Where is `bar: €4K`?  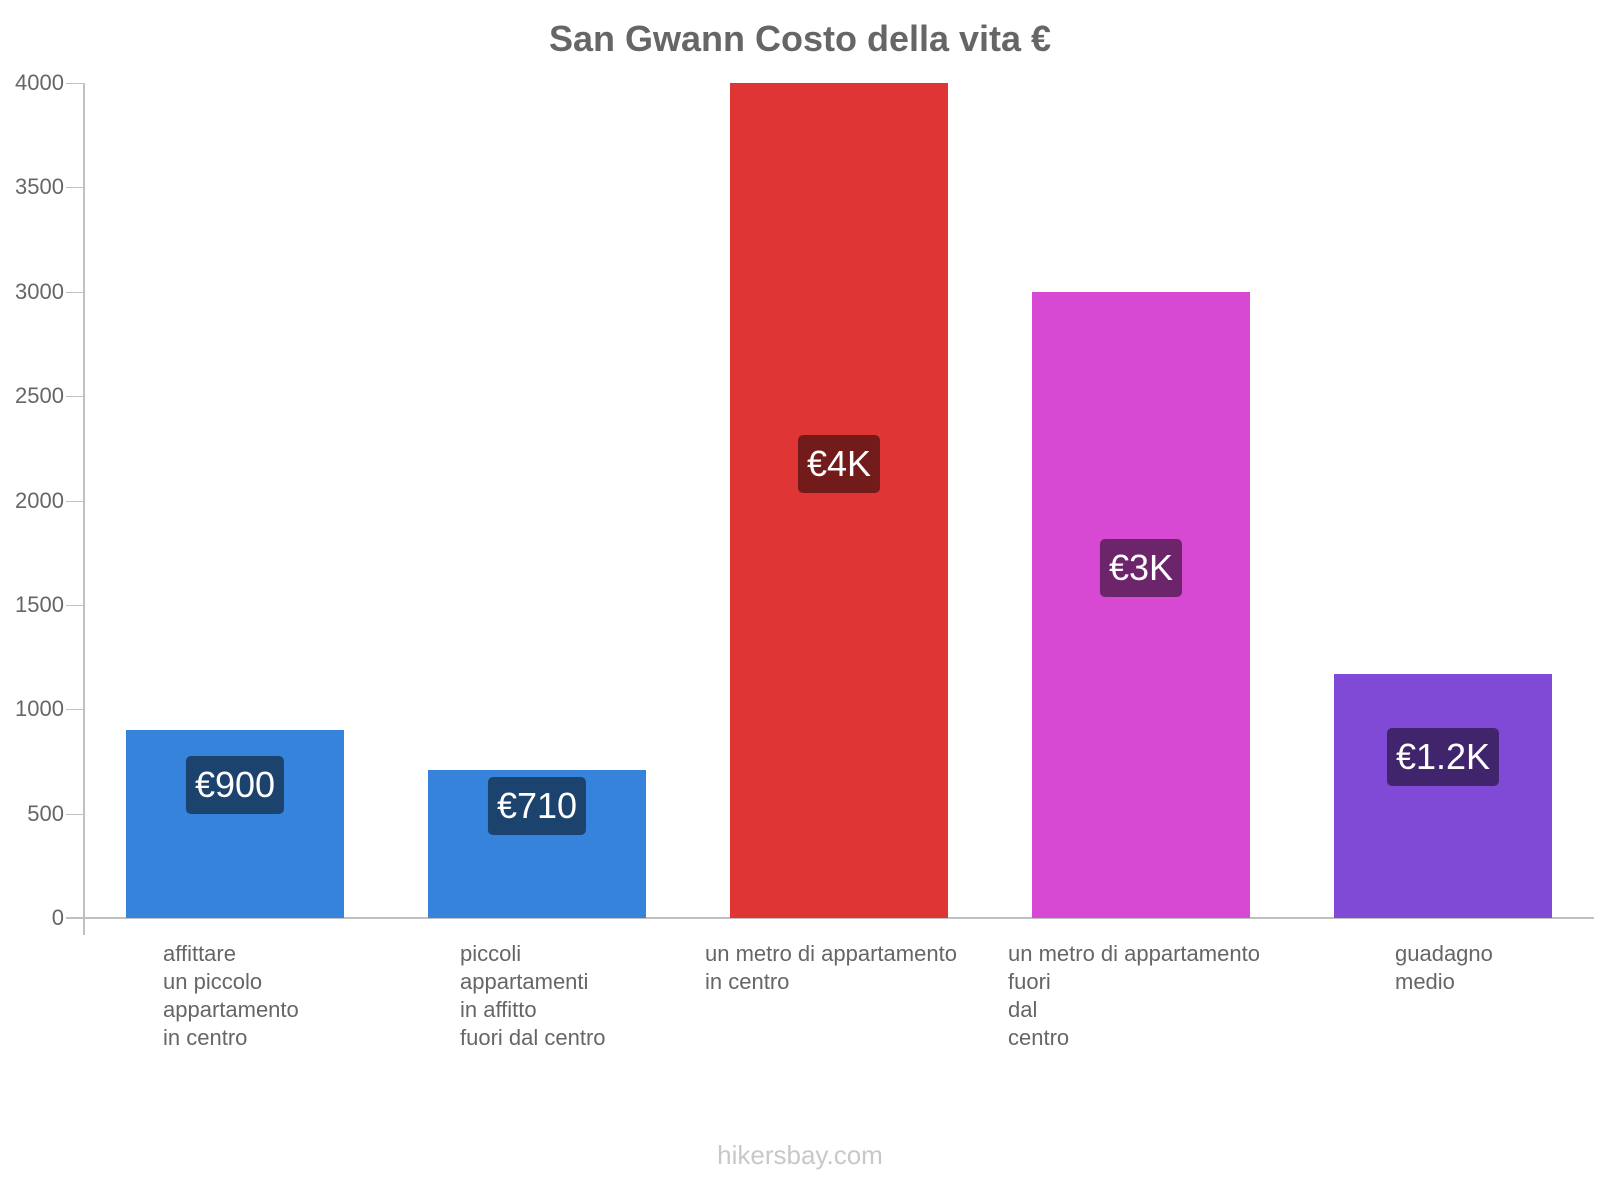 bar: €4K is located at coordinates (839, 500).